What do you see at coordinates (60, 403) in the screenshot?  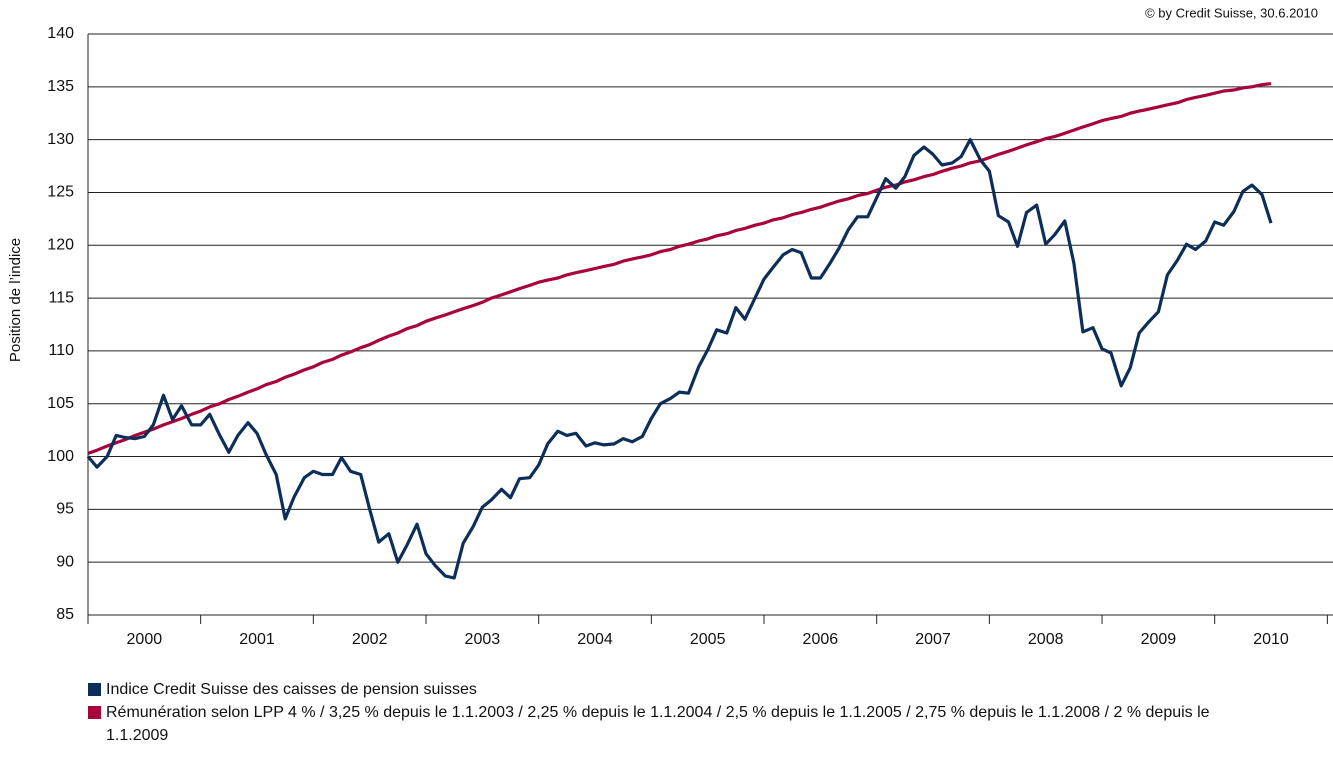 I see `y-tick-label: 105` at bounding box center [60, 403].